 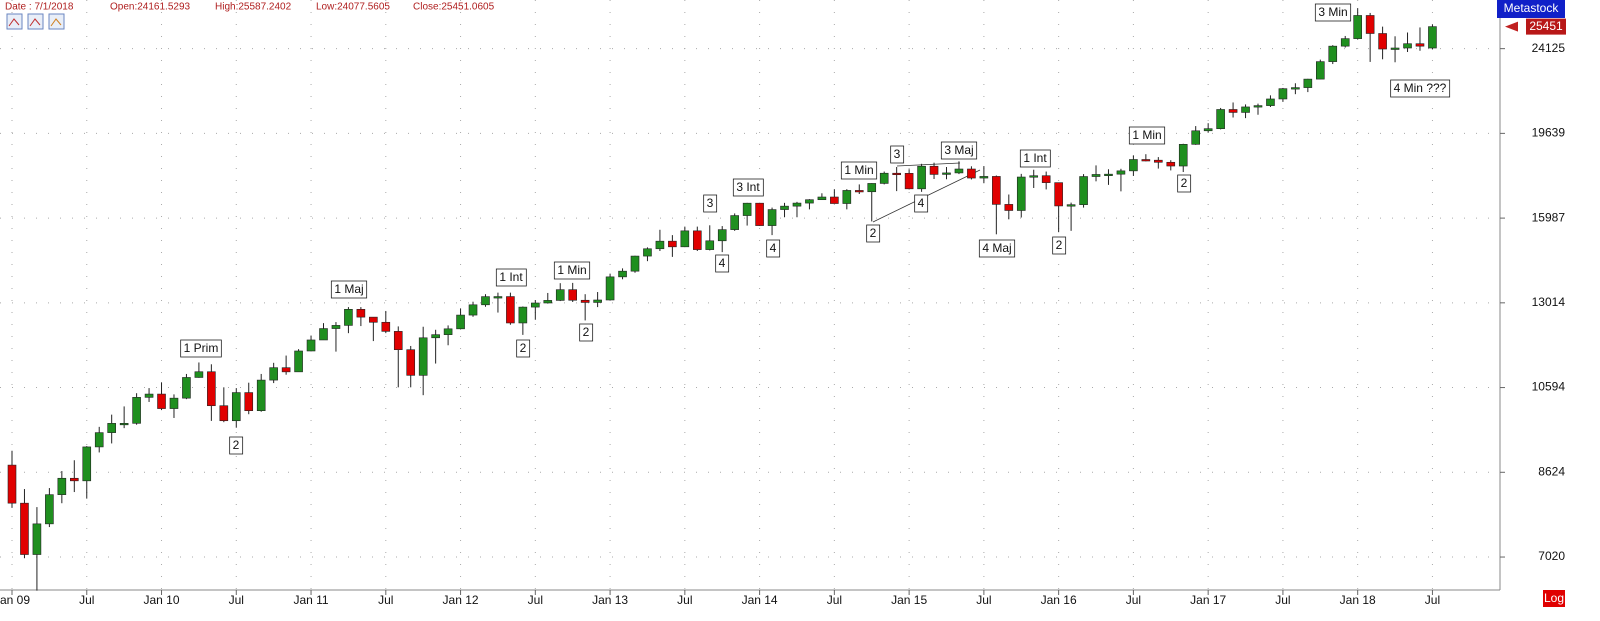 What do you see at coordinates (958, 150) in the screenshot?
I see `annotation: 3 Maj` at bounding box center [958, 150].